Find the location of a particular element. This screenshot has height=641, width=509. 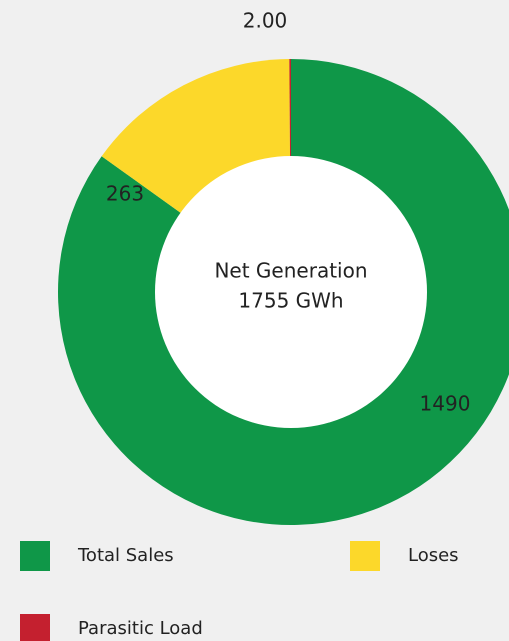

data-label: 263 is located at coordinates (125, 194).